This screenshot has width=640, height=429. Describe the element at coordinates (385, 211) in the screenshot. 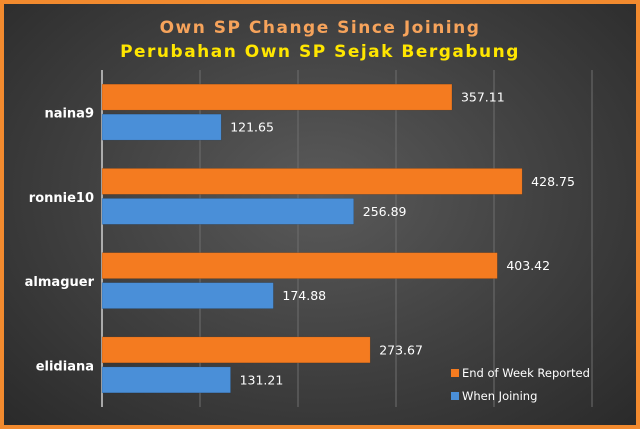

I see `data-label: 256.89` at that location.